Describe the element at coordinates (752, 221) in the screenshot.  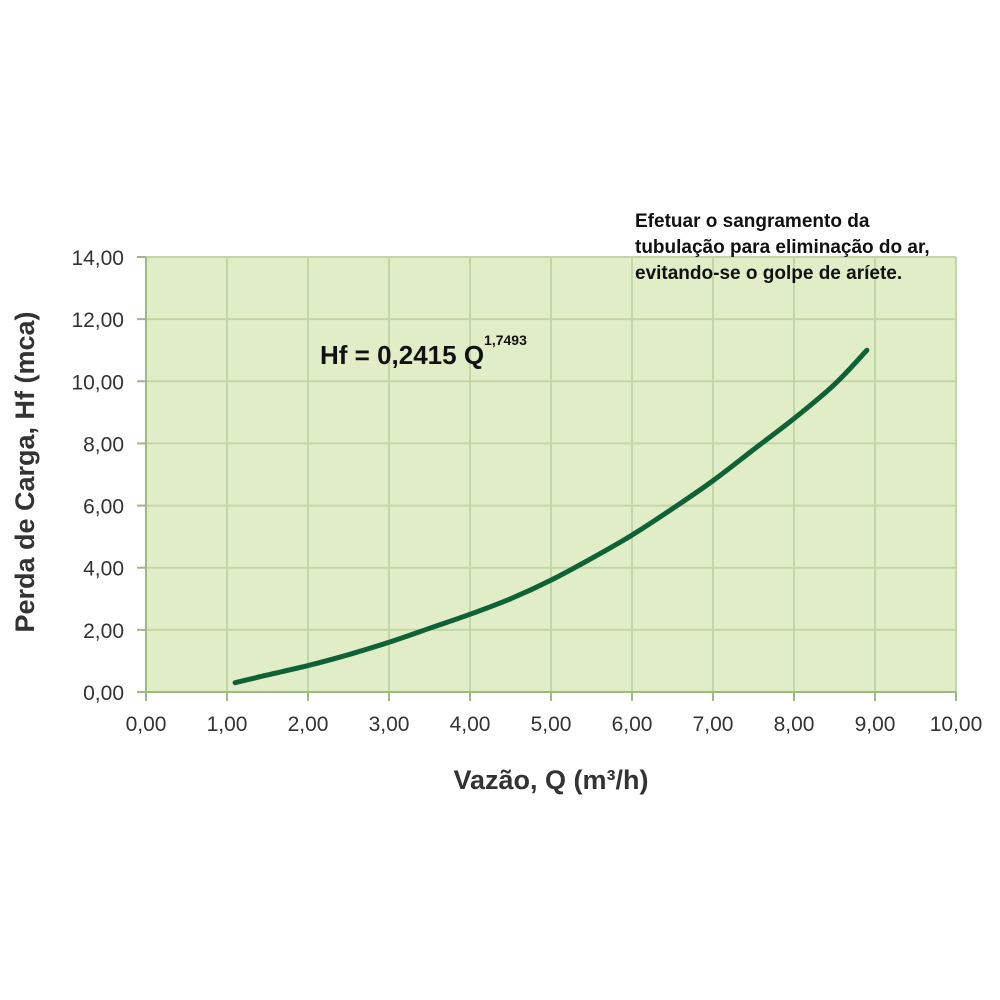
I see `note-line: Efetuar o sangramento da` at that location.